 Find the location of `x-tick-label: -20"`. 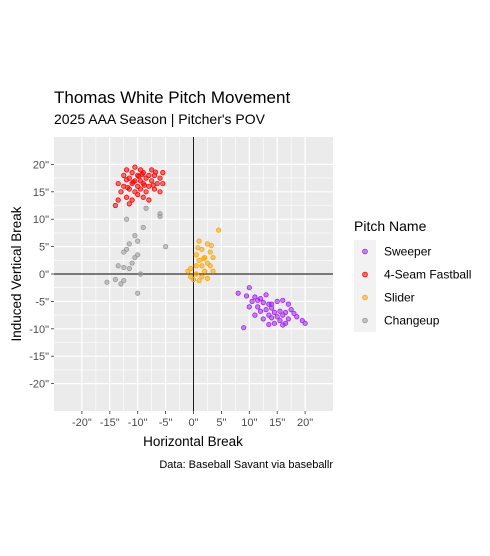

x-tick-label: -20" is located at coordinates (82, 423).